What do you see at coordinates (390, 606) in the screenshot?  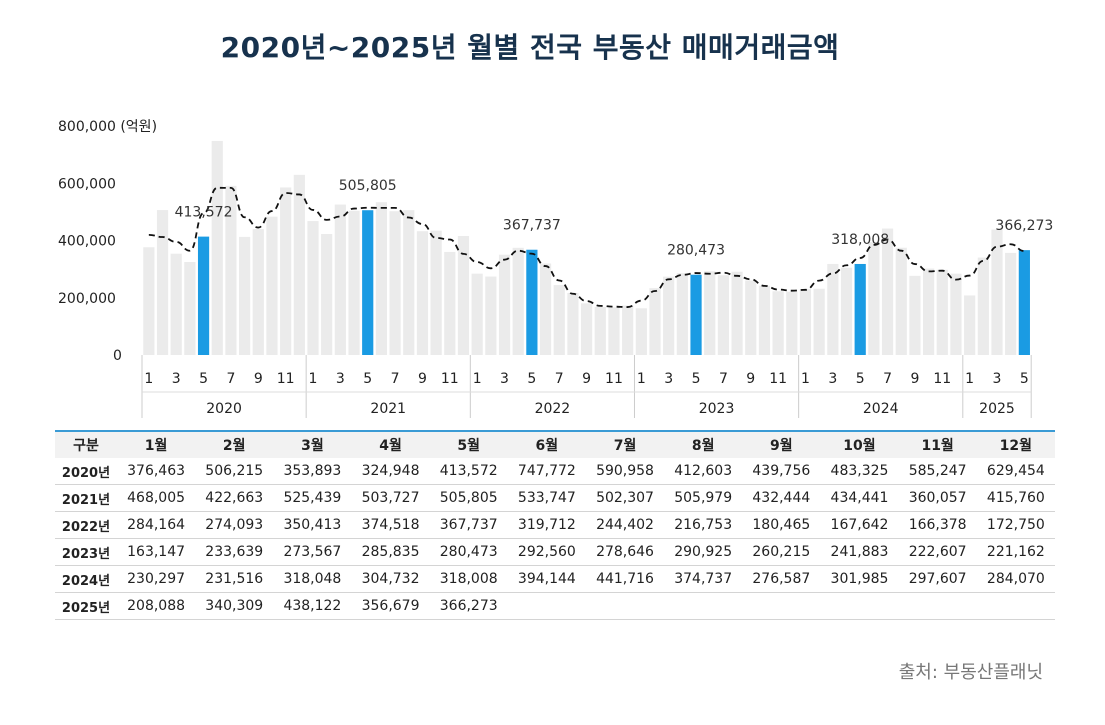 I see `table-cell: 356,679` at bounding box center [390, 606].